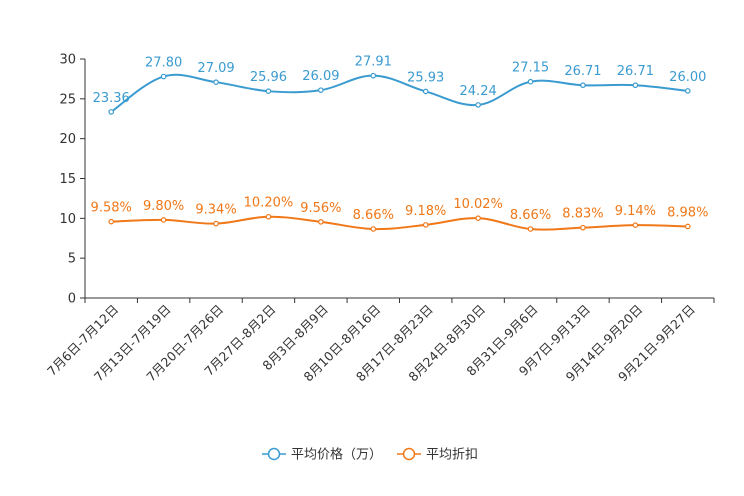 This screenshot has width=744, height=496. I want to click on data-label: 23.36, so click(111, 98).